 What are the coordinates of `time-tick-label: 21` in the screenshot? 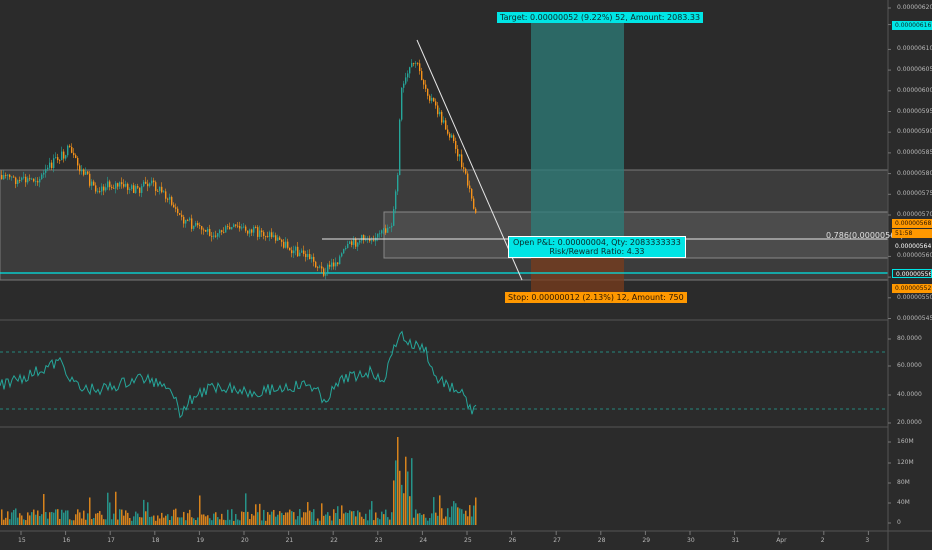 It's located at (289, 540).